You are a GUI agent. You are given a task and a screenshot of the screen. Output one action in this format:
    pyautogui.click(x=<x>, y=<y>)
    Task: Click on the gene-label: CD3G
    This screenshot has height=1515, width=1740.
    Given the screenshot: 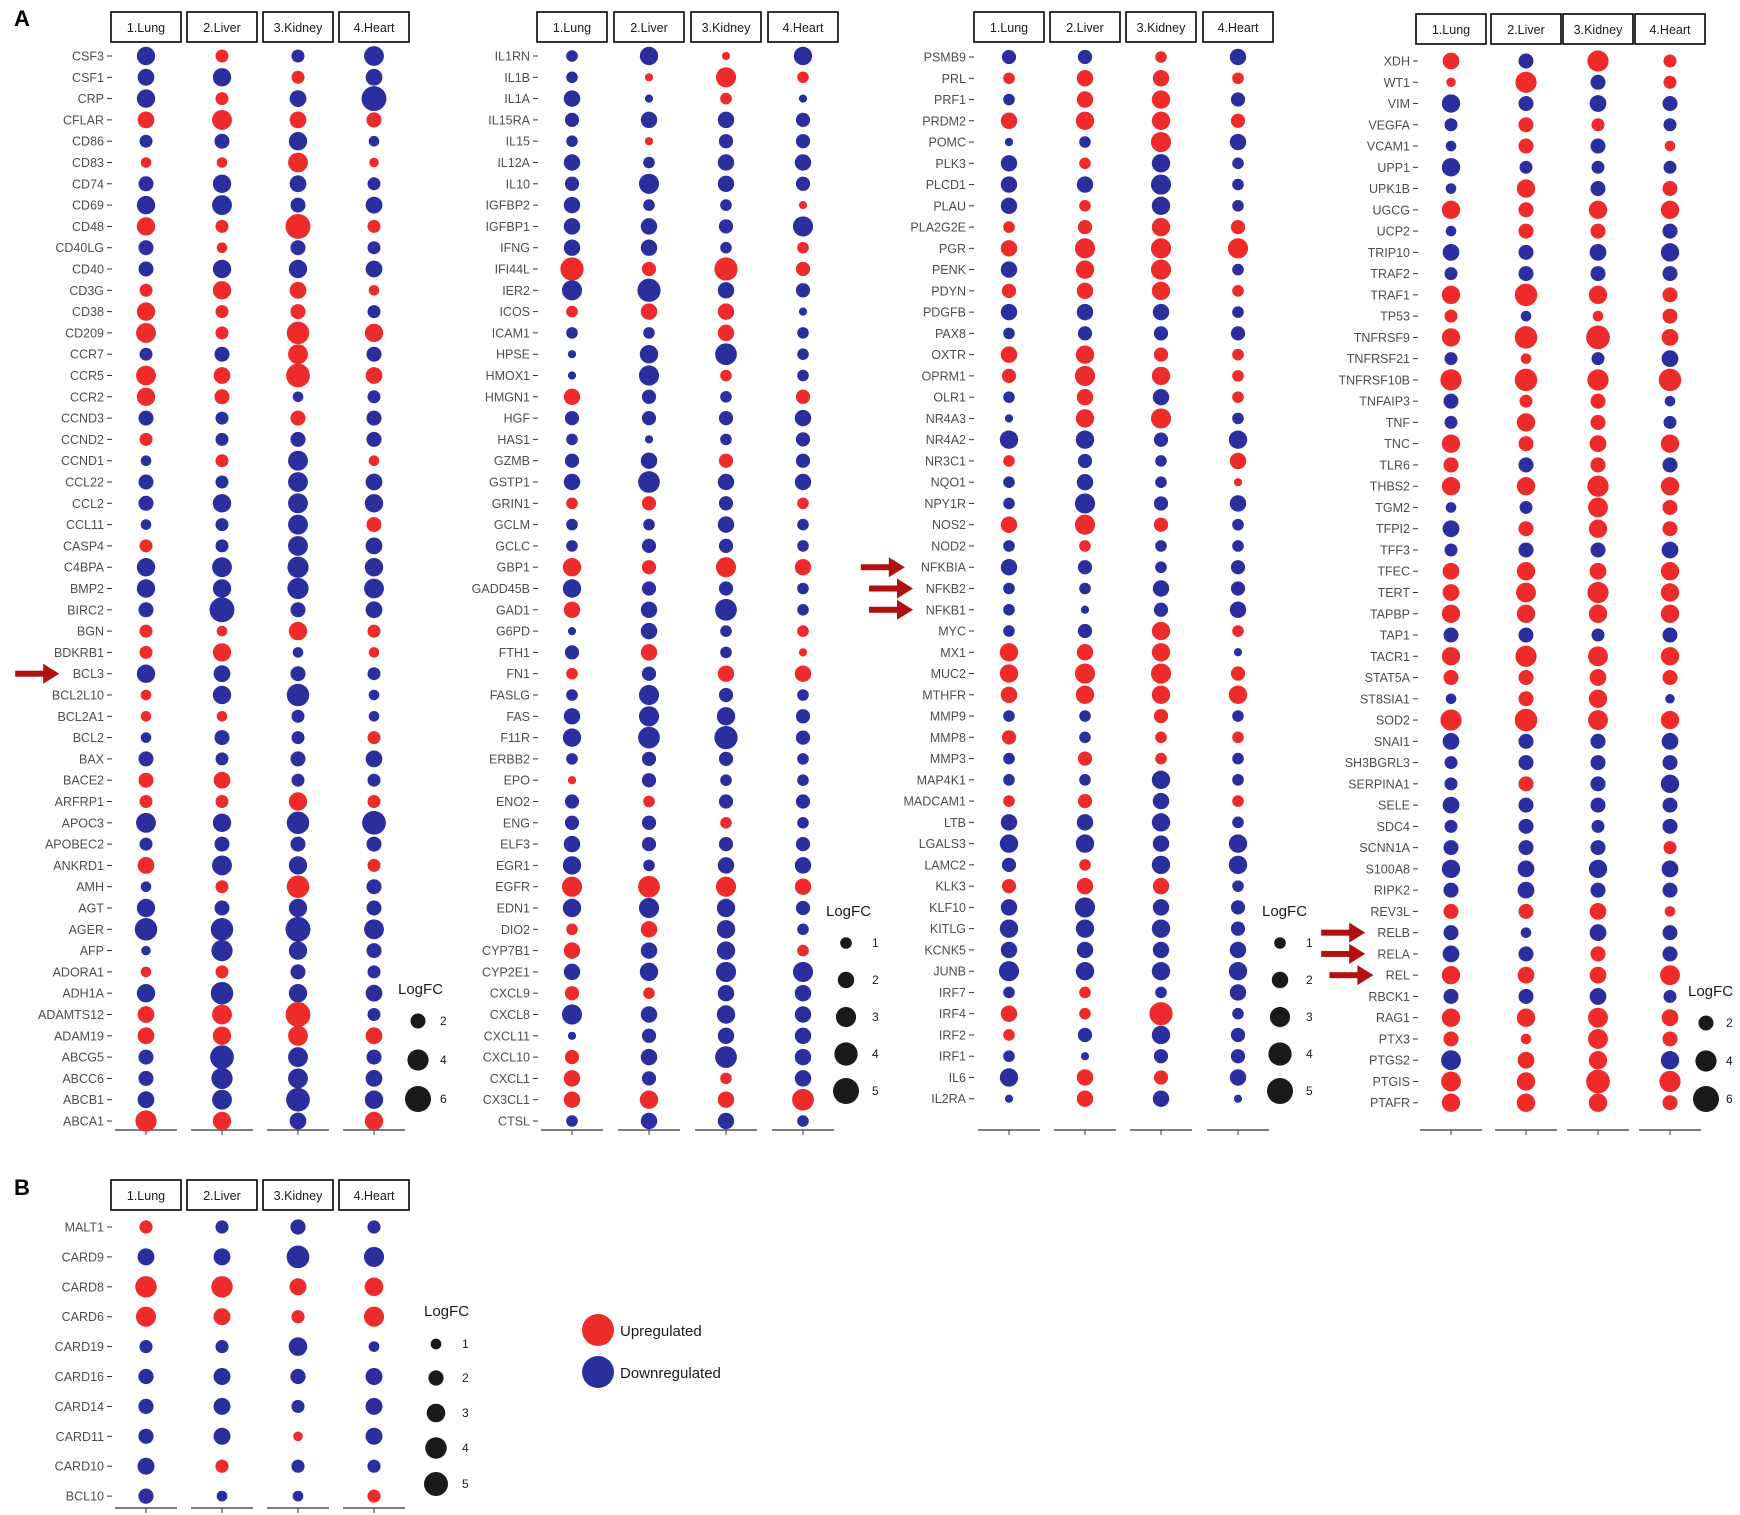 What is the action you would take?
    pyautogui.click(x=86, y=291)
    